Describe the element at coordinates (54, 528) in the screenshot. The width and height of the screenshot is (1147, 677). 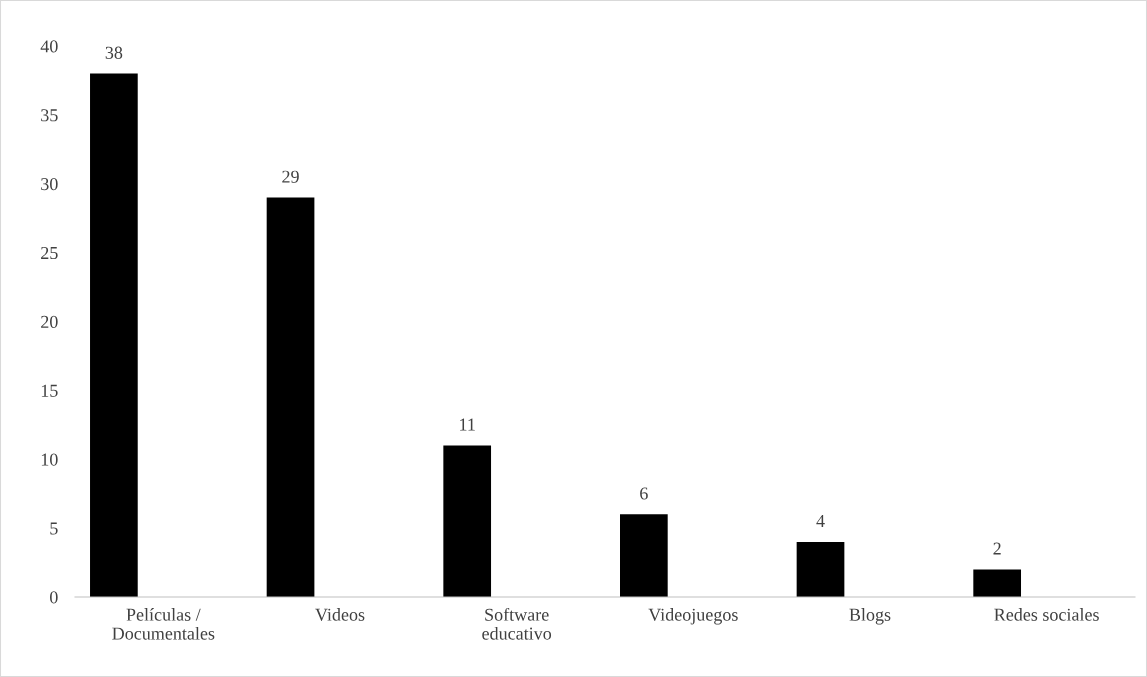
I see `y-tick-label: 5` at that location.